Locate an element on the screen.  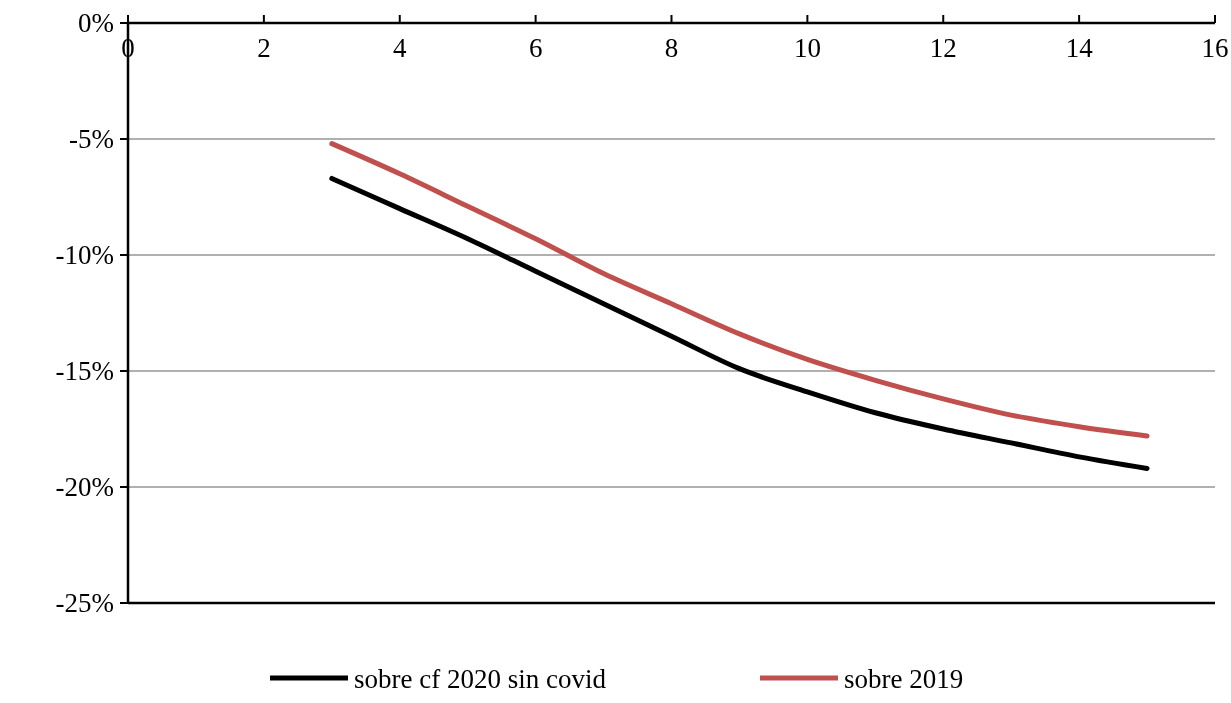
y-tick-label: 0% is located at coordinates (96, 23).